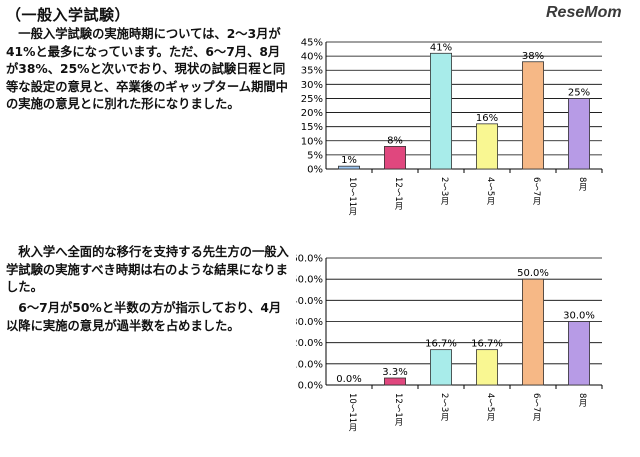 The height and width of the screenshot is (457, 640). What do you see at coordinates (312, 85) in the screenshot?
I see `y-tick-label: 30%` at bounding box center [312, 85].